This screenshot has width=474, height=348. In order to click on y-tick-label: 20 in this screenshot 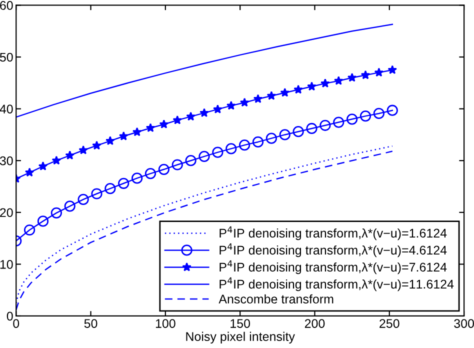, I will do `click(6, 213)`.